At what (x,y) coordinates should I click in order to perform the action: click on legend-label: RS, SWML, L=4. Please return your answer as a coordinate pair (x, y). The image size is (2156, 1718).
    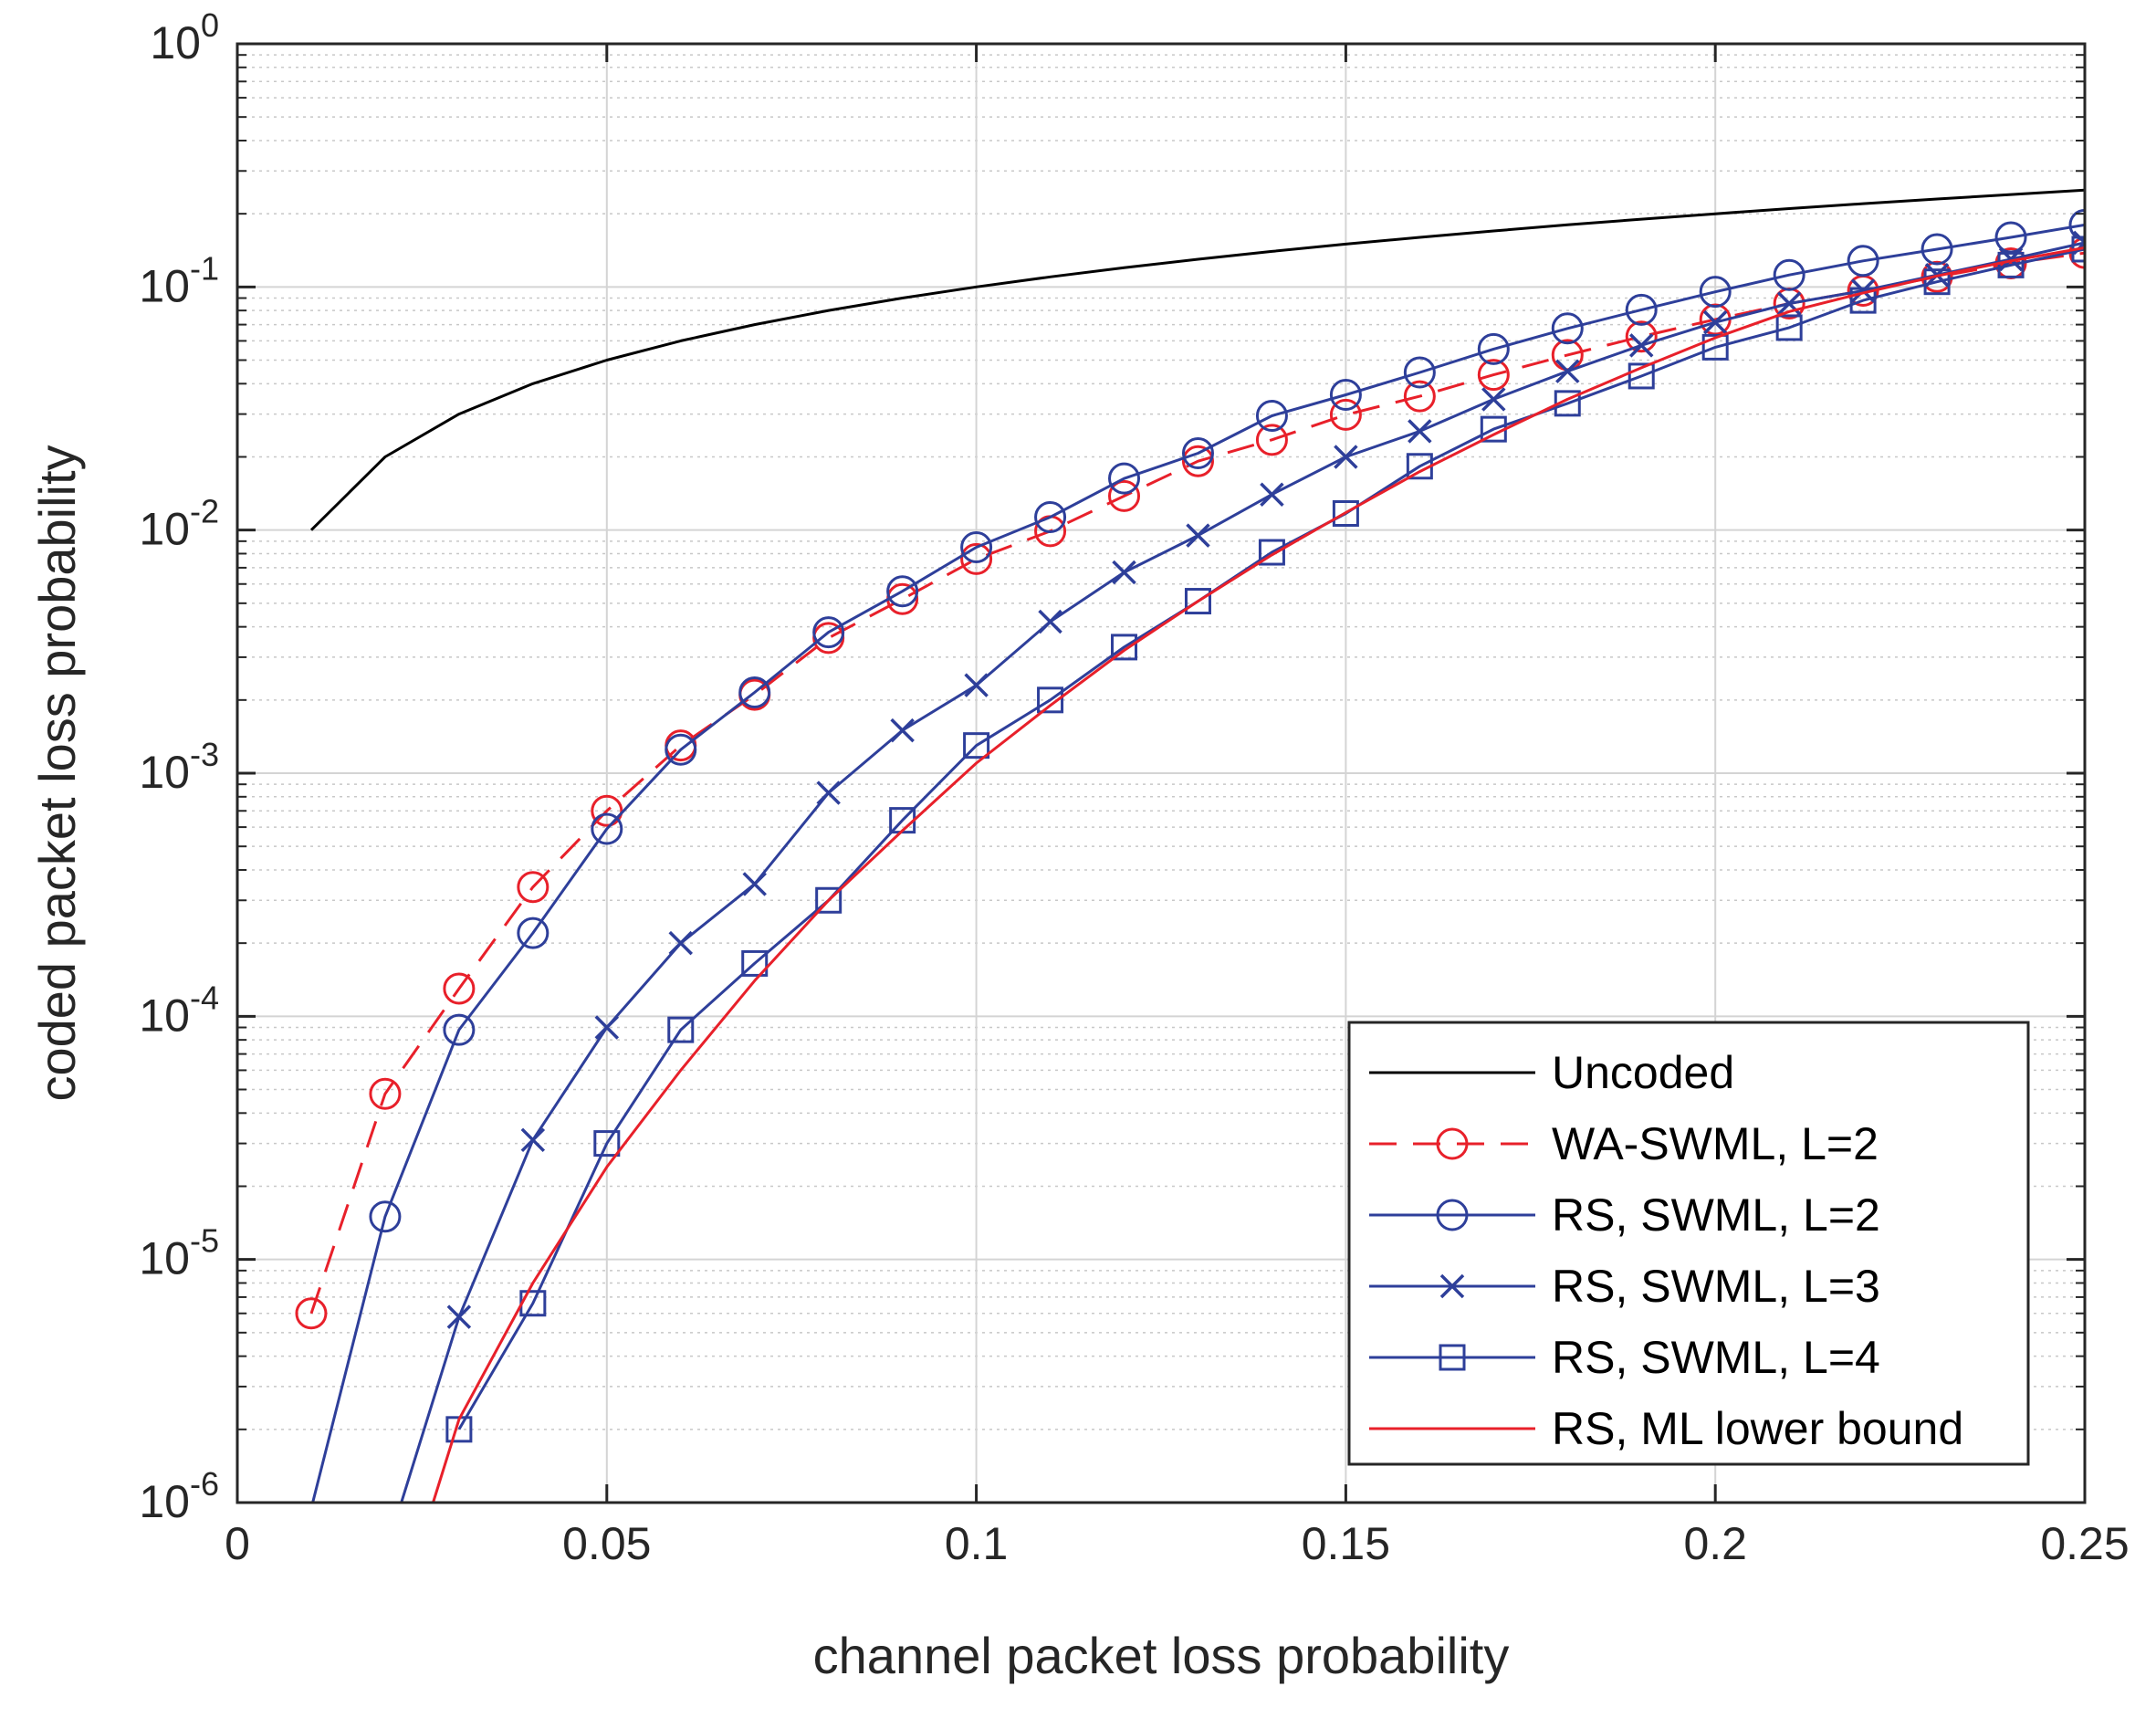
    Looking at the image, I should click on (1716, 1357).